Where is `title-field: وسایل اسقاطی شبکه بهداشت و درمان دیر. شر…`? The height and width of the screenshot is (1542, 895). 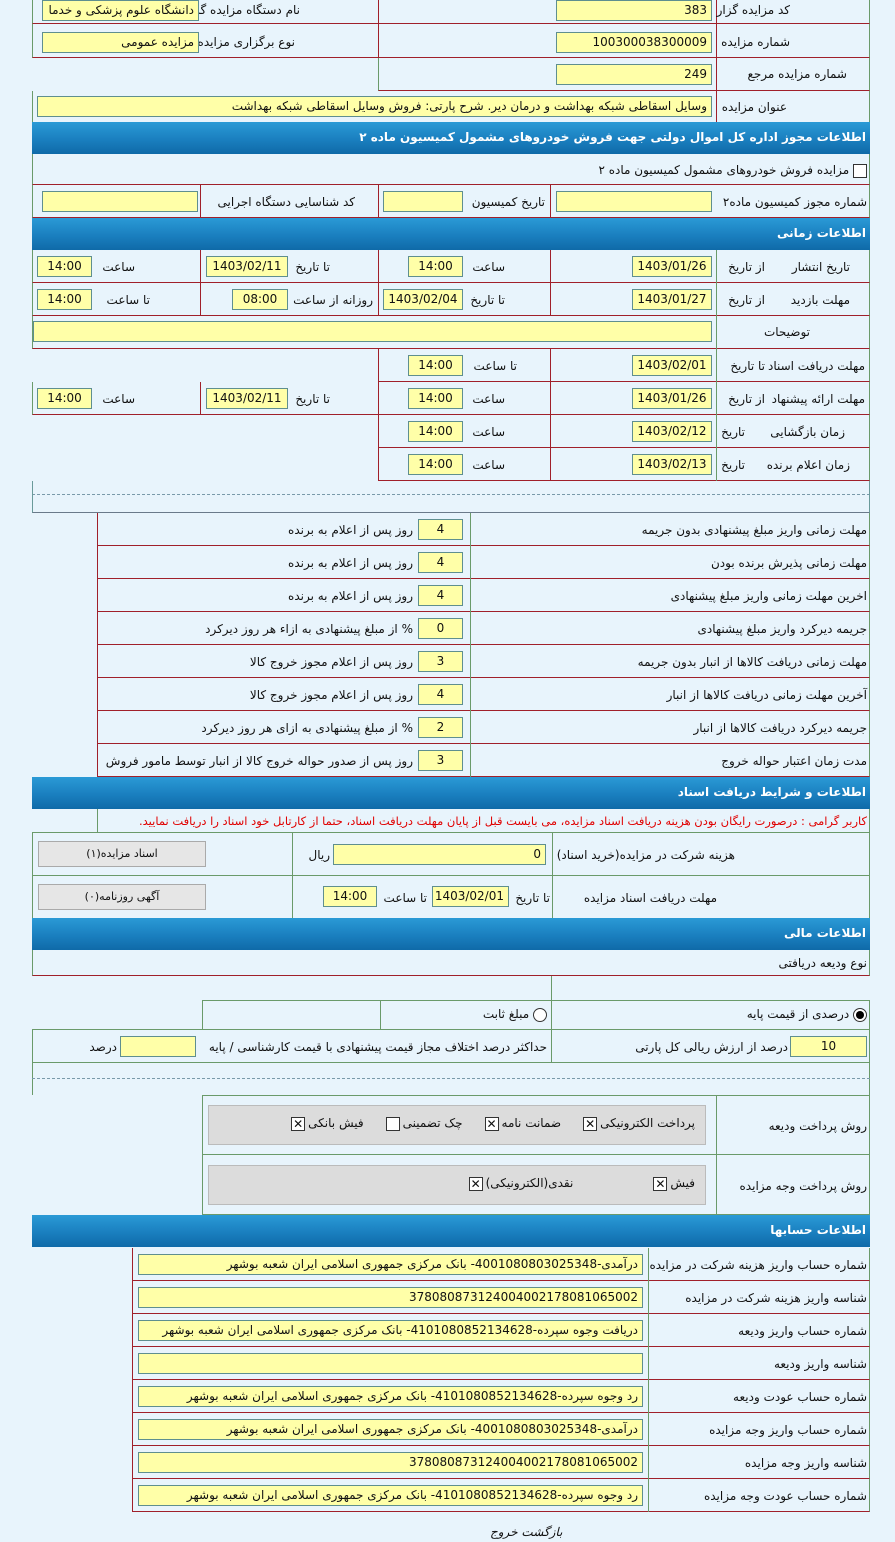 title-field: وسایل اسقاطی شبکه بهداشت و درمان دیر. شر… is located at coordinates (374, 106).